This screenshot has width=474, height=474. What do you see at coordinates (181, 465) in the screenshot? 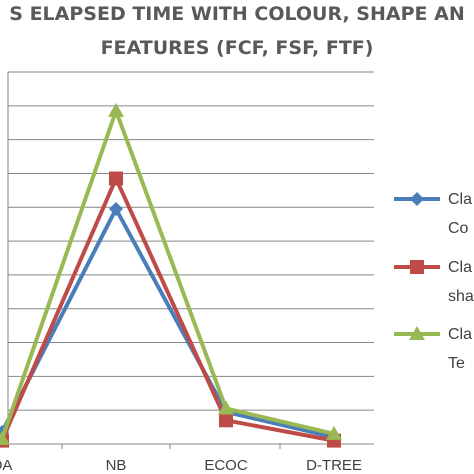
I see `x-tick-labels: DA NB ECOC D-TREE` at bounding box center [181, 465].